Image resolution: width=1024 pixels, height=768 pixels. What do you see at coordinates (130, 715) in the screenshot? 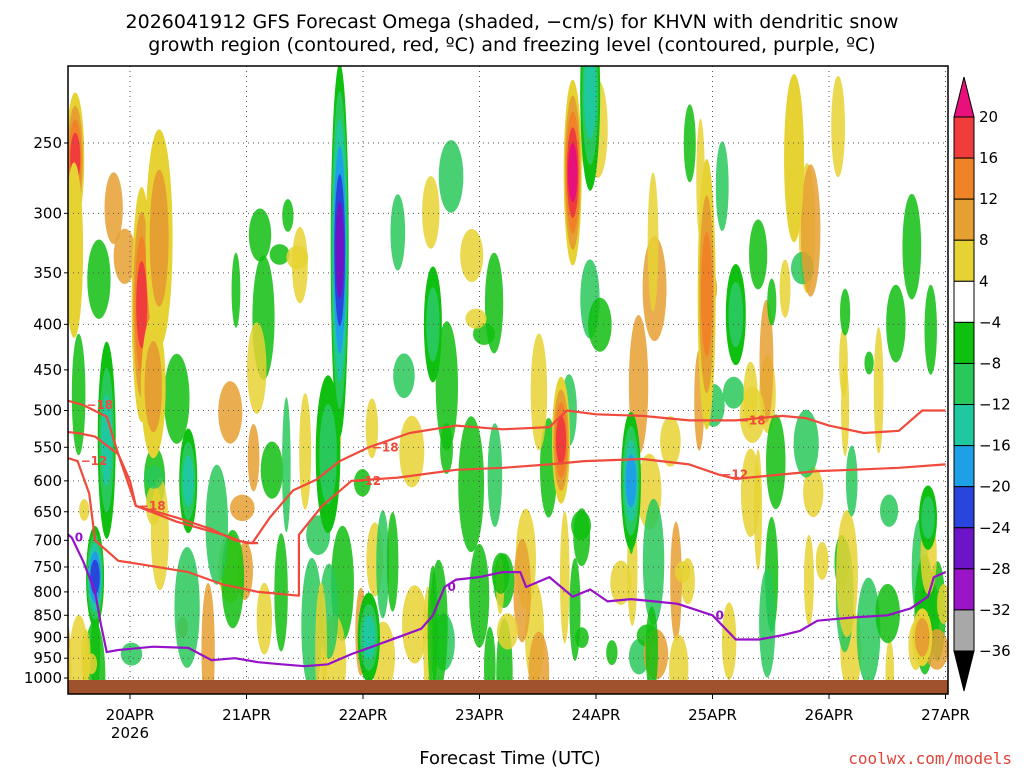
I see `x-tick-label: 20APR` at bounding box center [130, 715].